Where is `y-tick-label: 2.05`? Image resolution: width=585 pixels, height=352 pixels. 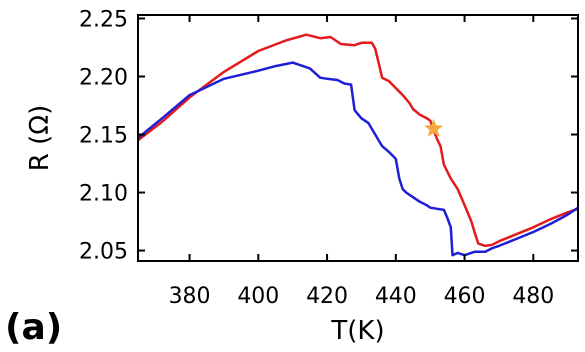
y-tick-label: 2.05 is located at coordinates (103, 252).